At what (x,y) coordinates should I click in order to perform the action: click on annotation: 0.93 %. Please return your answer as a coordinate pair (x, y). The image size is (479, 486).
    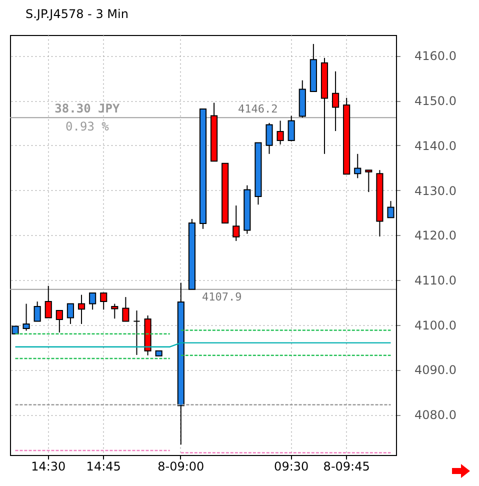
    Looking at the image, I should click on (88, 127).